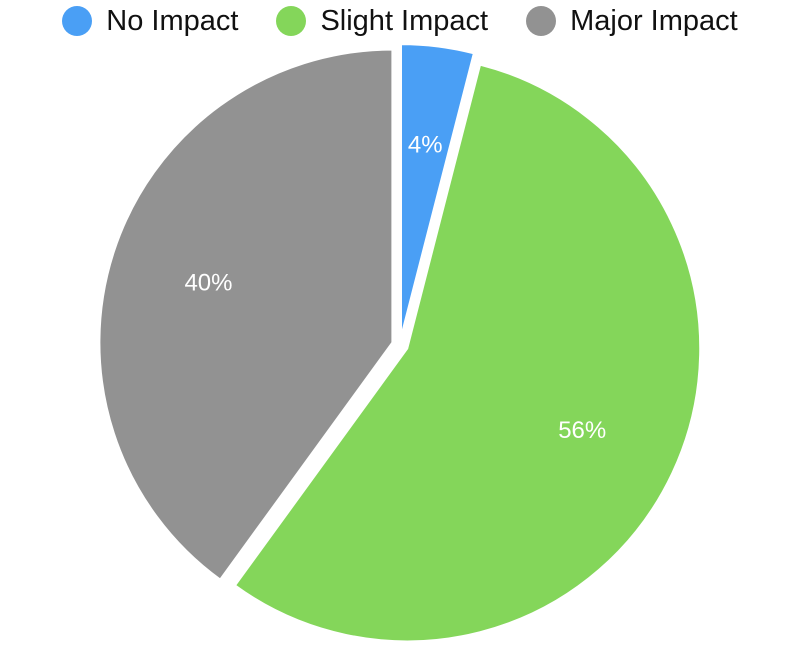 The image size is (800, 645). What do you see at coordinates (541, 21) in the screenshot?
I see `legend-swatch-major-impact` at bounding box center [541, 21].